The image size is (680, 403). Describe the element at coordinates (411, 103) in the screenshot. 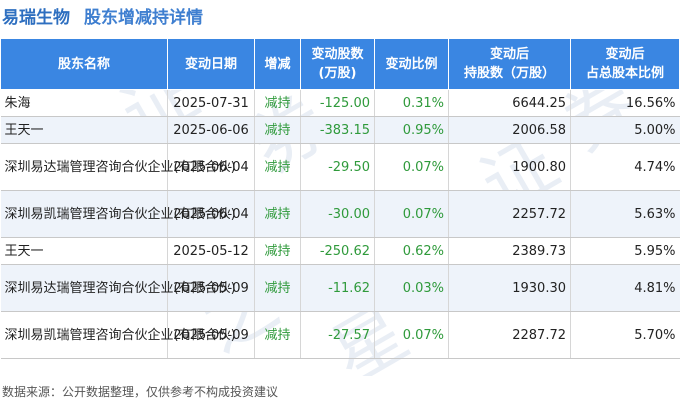

I see `cell-change-ratio: 0.31%` at that location.